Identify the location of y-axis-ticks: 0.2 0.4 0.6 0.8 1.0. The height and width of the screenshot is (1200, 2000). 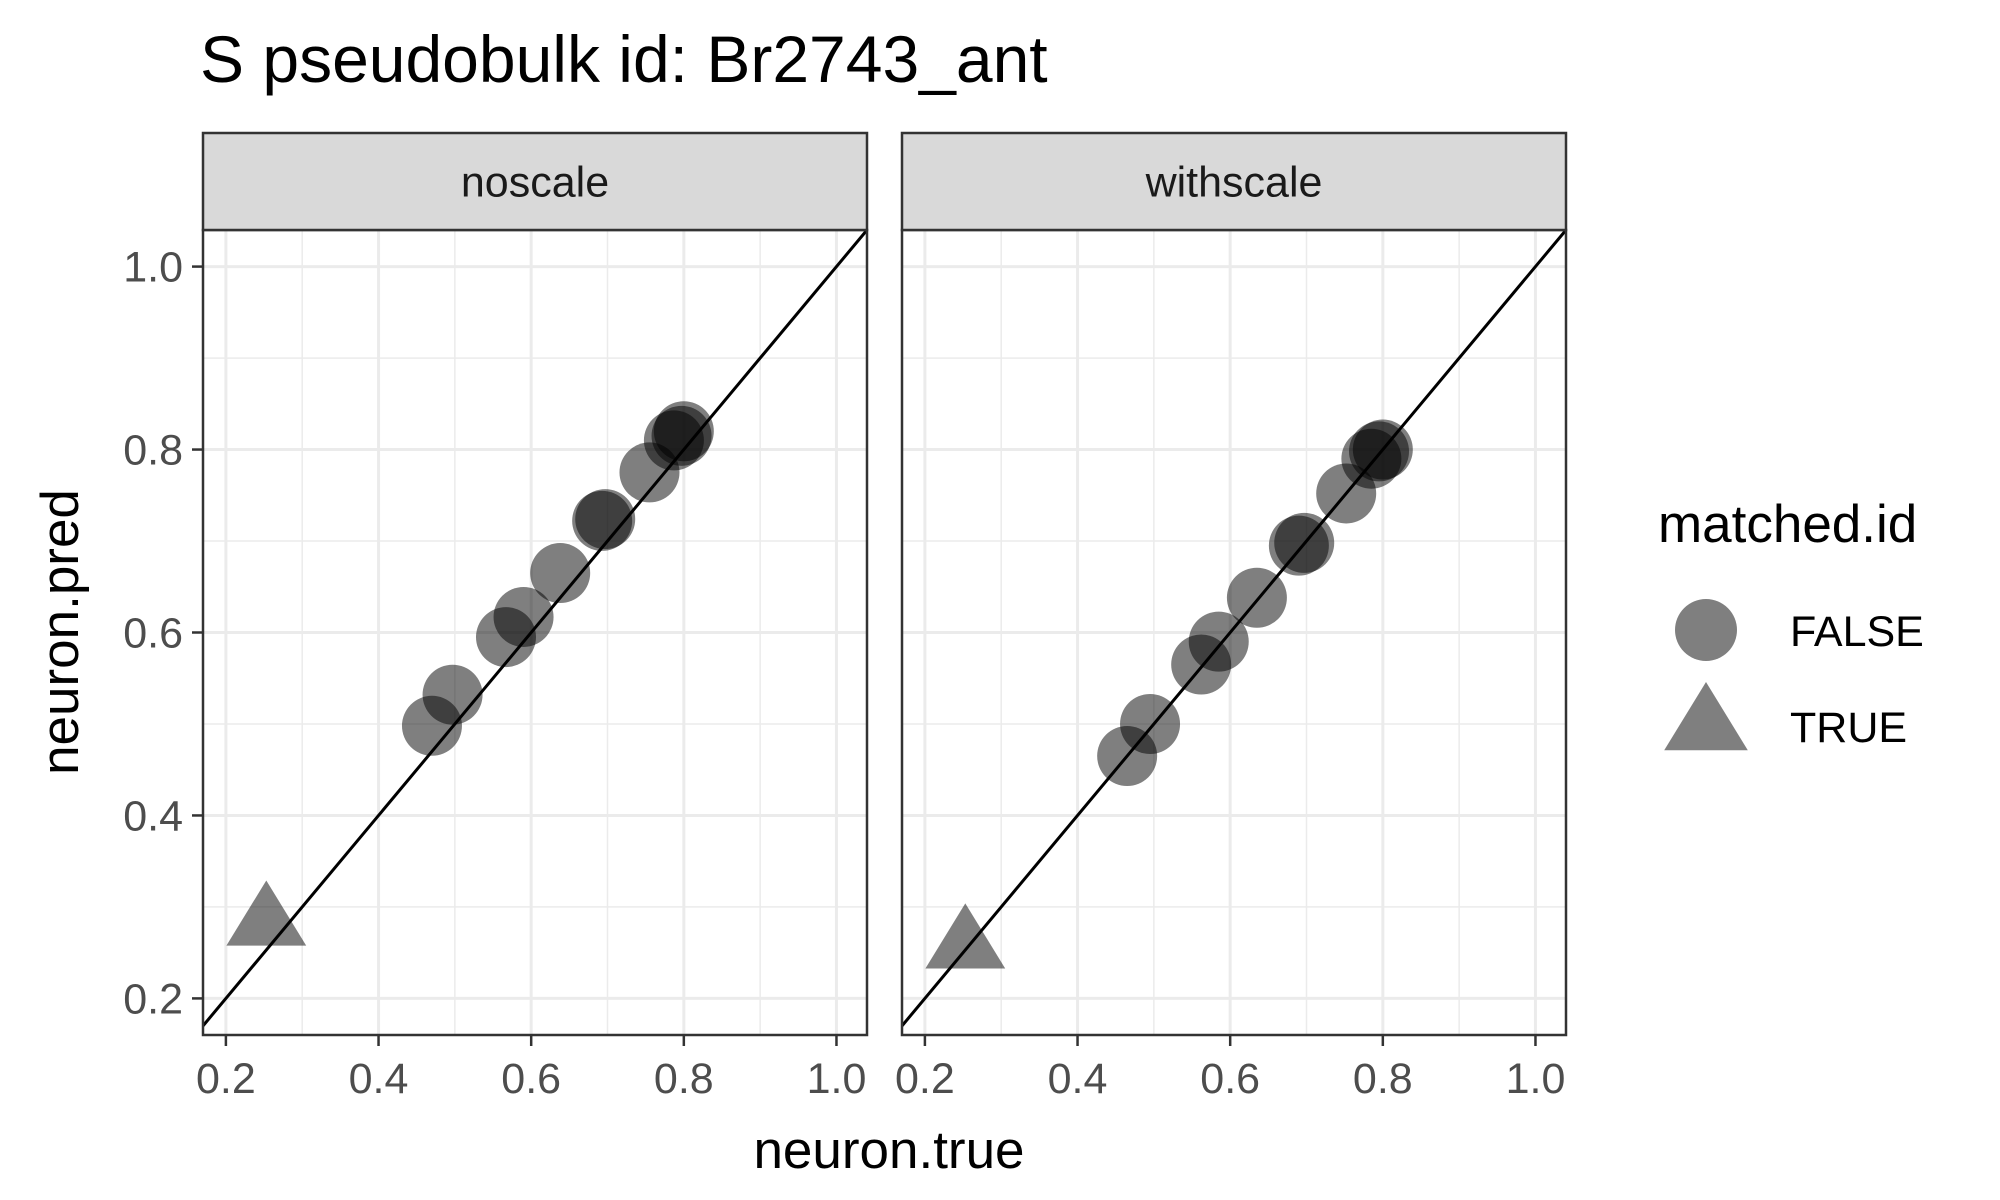
(163, 633).